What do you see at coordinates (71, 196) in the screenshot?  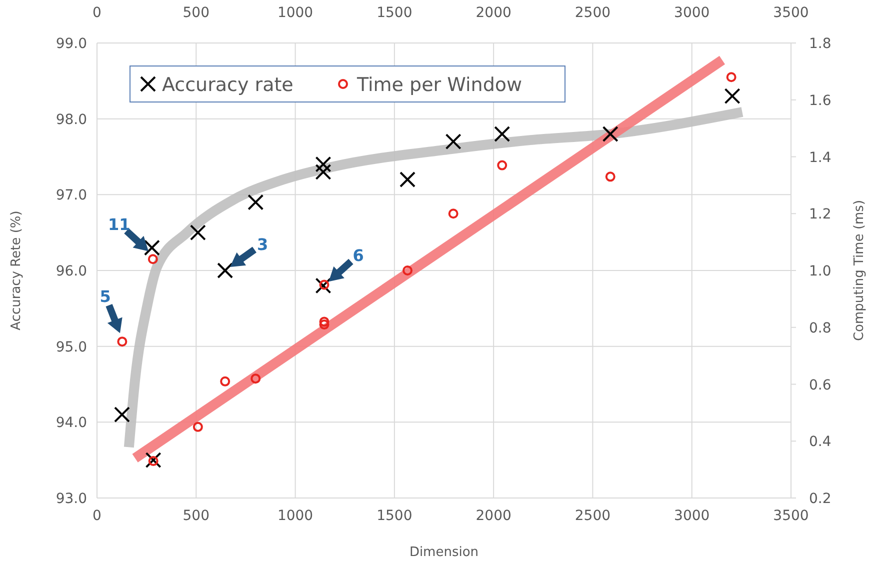 I see `y-tick-label: 97.0` at bounding box center [71, 196].